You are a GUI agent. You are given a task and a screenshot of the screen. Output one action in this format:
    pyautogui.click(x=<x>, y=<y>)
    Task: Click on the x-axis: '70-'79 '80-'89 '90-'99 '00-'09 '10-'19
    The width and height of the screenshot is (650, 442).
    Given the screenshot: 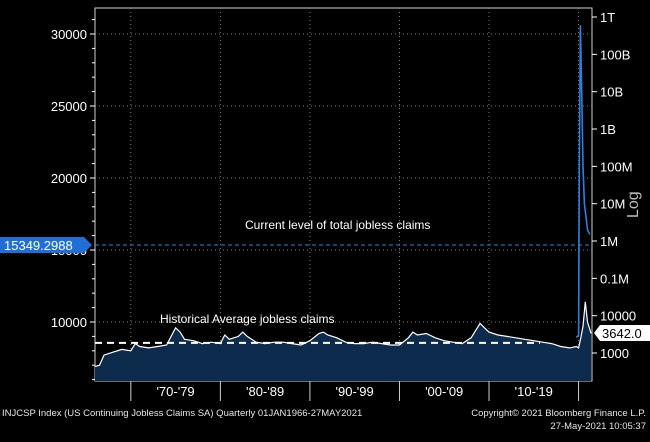 What is the action you would take?
    pyautogui.click(x=355, y=391)
    